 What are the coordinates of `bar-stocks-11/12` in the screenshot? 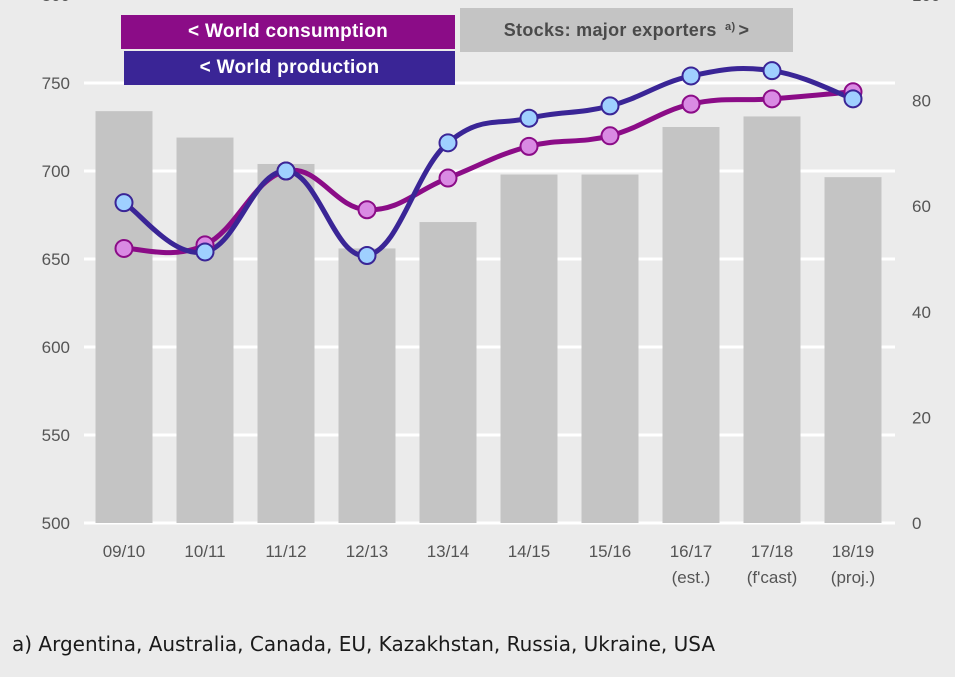 It's located at (286, 343).